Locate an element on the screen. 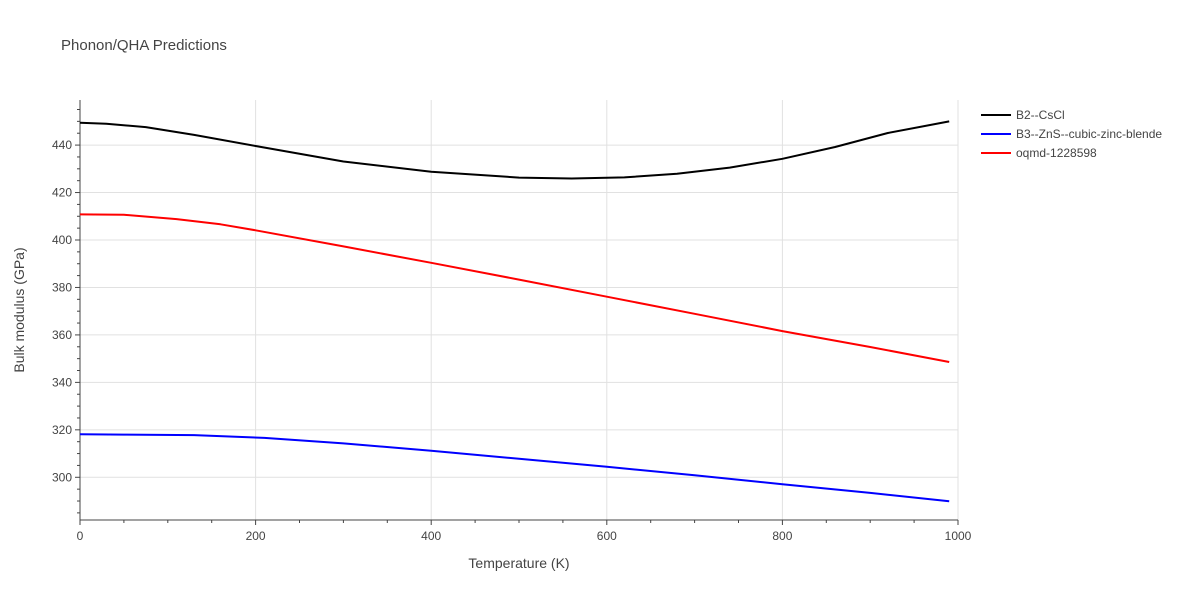 This screenshot has width=1200, height=605. series-line-b3-zns-cubic-zinc-blende is located at coordinates (514, 468).